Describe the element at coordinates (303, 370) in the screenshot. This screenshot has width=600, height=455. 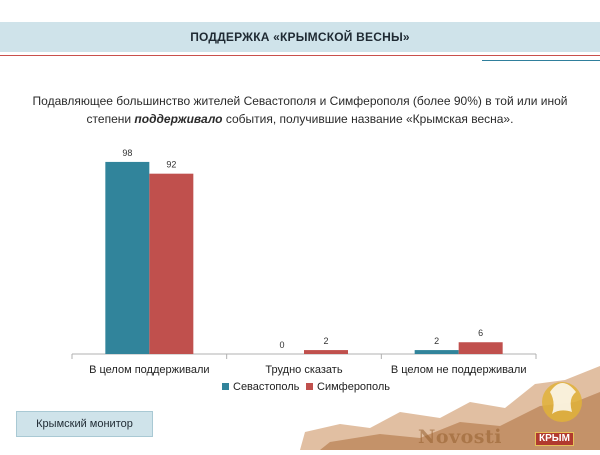
I see `x-tick-label: Трудно сказать` at that location.